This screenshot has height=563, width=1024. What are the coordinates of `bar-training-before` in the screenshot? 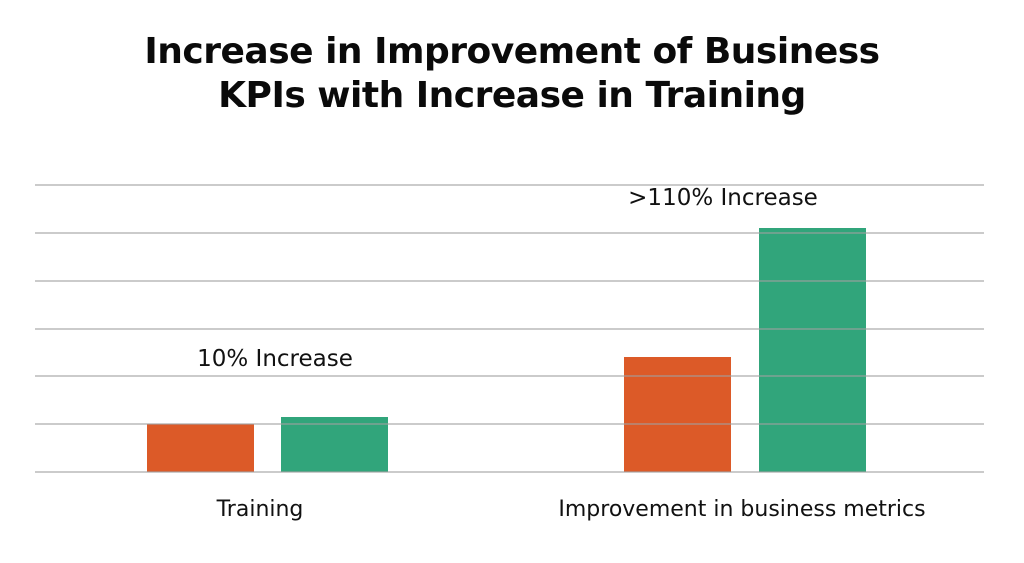 It's located at (200, 448).